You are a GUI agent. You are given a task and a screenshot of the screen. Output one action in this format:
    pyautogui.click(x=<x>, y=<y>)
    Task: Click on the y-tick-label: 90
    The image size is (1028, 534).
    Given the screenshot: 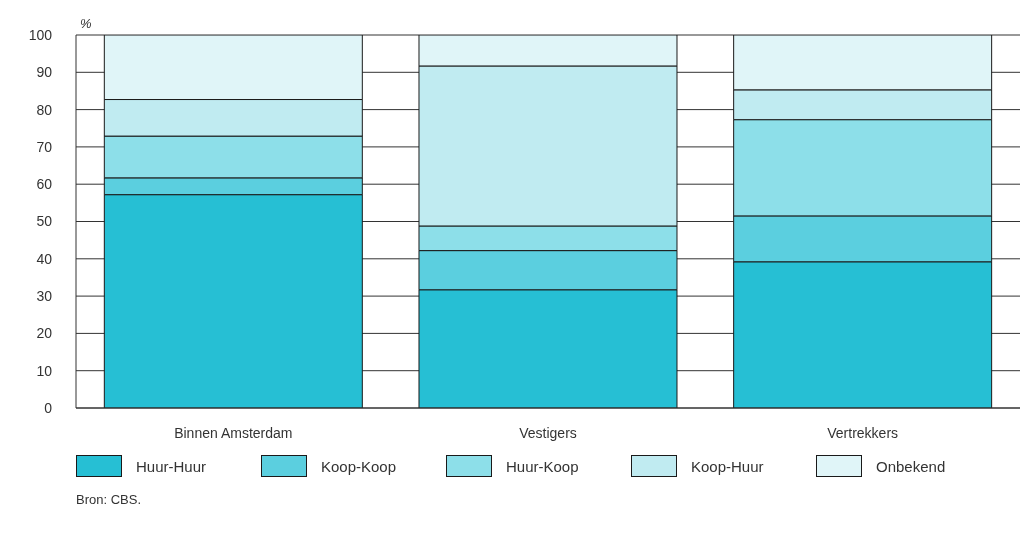 What is the action you would take?
    pyautogui.click(x=44, y=72)
    